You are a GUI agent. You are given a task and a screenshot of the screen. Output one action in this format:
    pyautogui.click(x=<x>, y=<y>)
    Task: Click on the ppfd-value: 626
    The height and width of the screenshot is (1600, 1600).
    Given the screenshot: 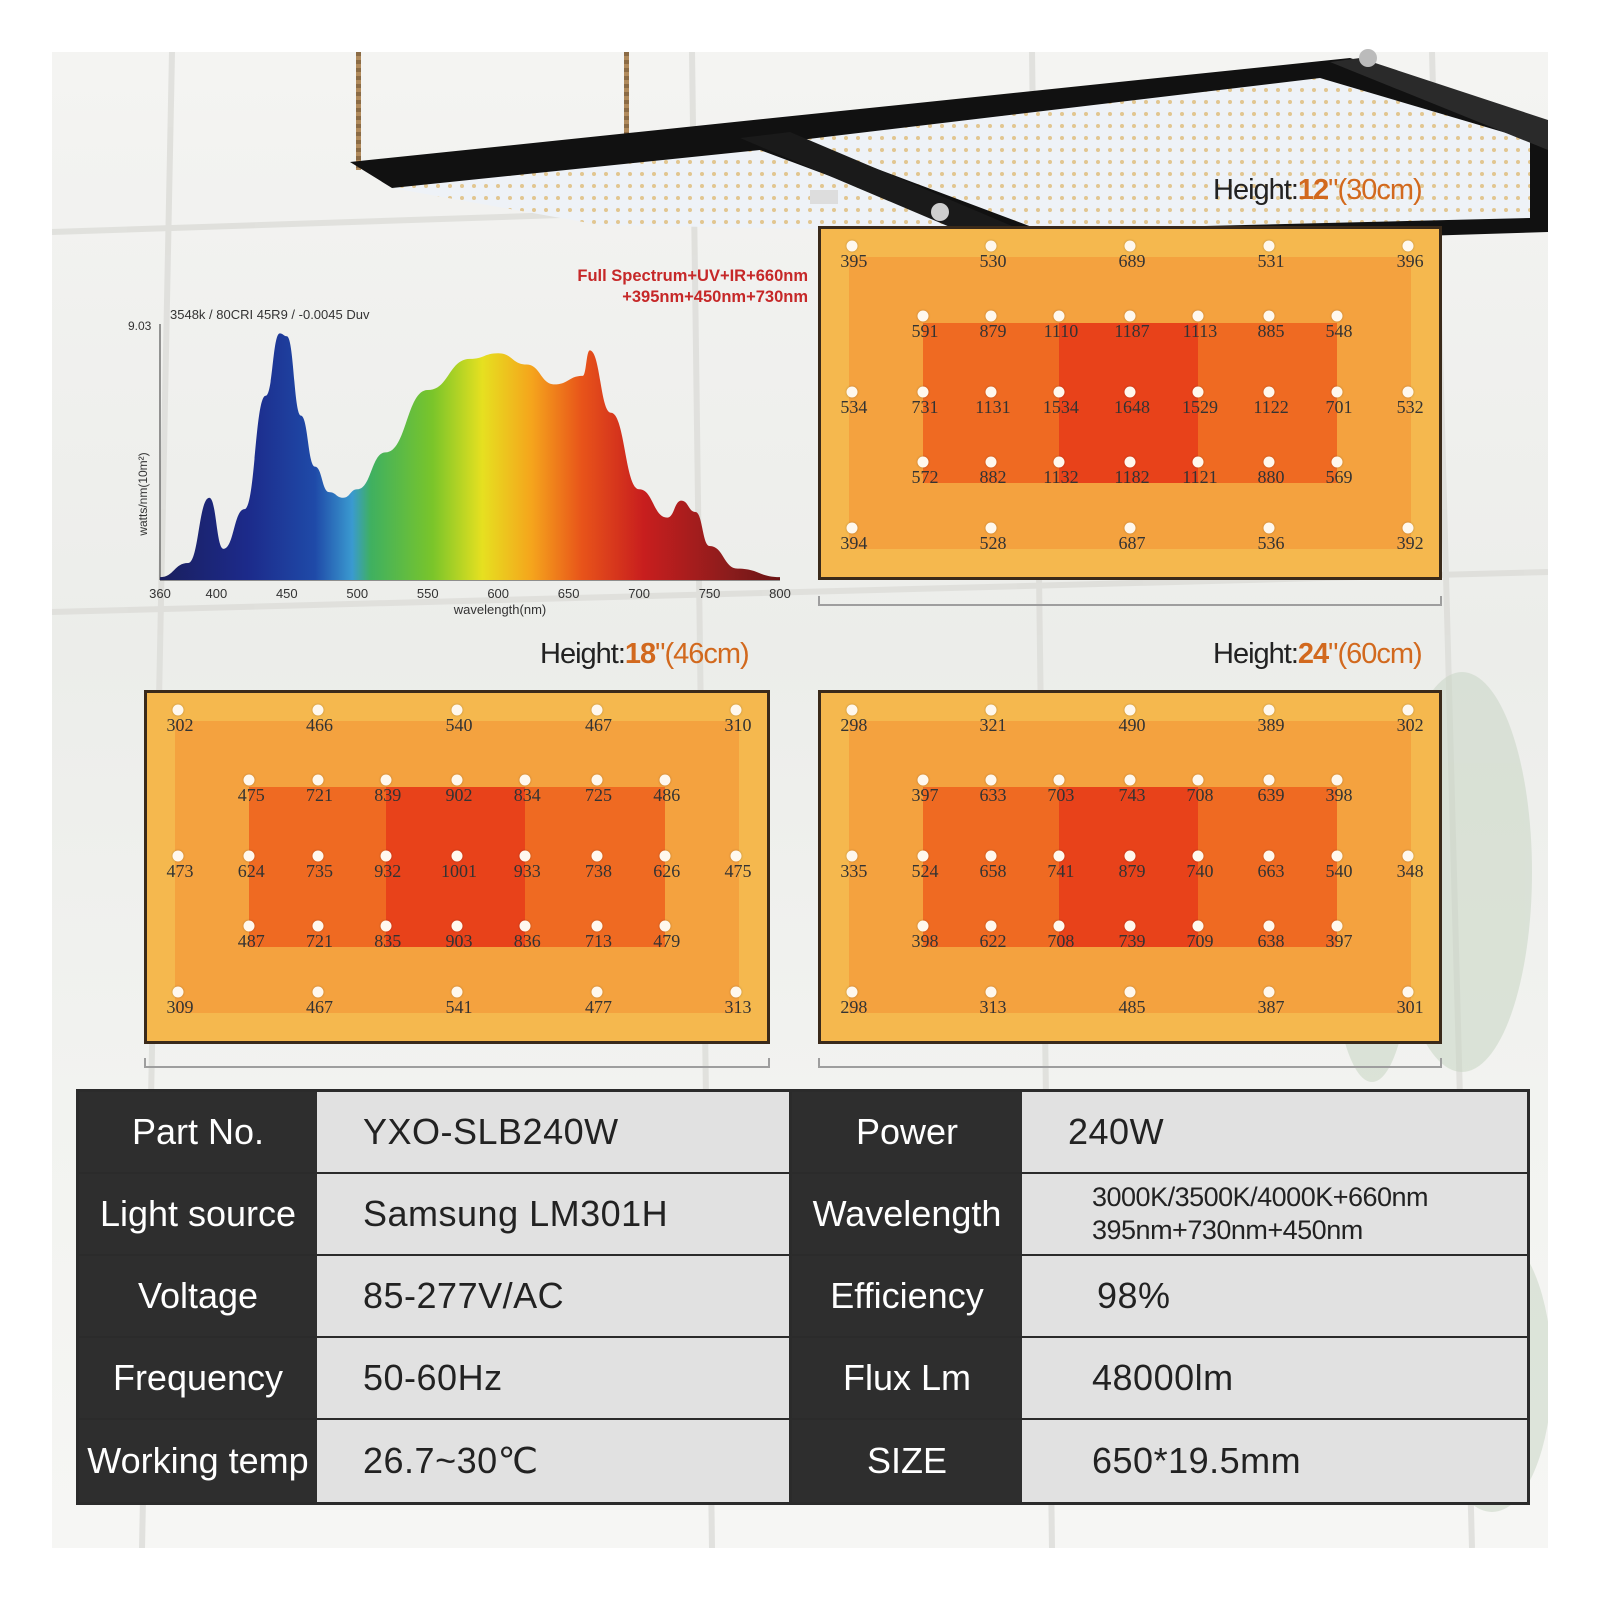 What is the action you would take?
    pyautogui.click(x=667, y=871)
    